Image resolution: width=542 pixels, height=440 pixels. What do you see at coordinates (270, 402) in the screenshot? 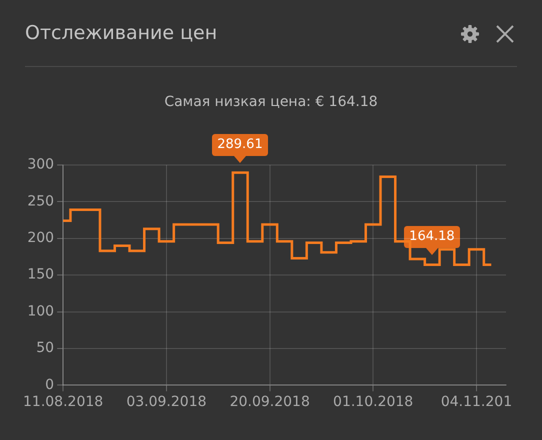
I see `x-tick-label: 20.09.2018` at bounding box center [270, 402].